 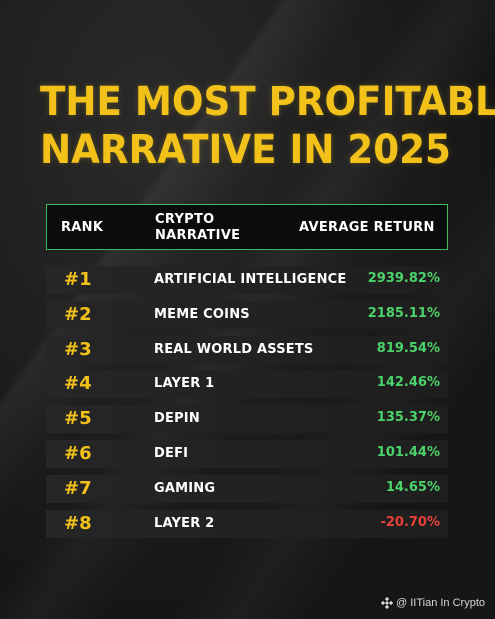 I want to click on row-rank: #3, so click(x=78, y=349).